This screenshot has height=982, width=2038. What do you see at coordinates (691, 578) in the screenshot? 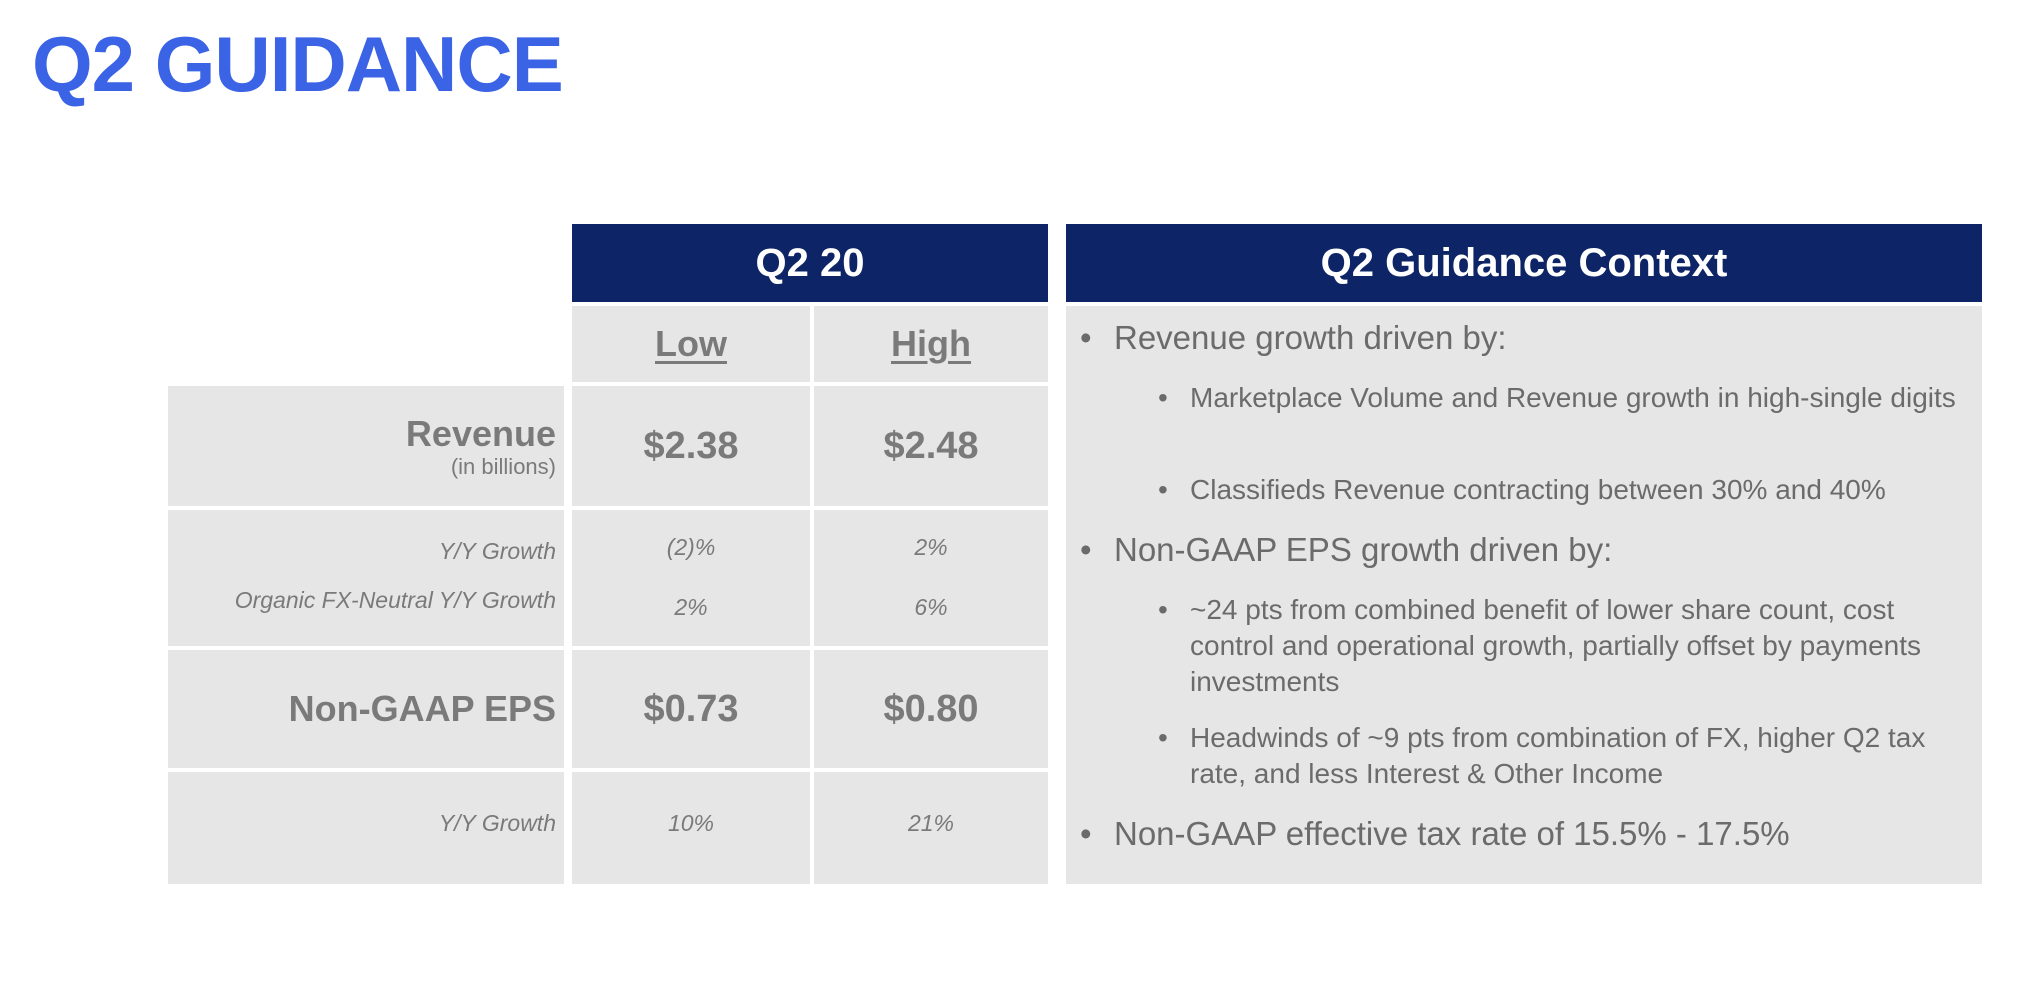
I see `growth-low-cell: (2)% 2%` at bounding box center [691, 578].